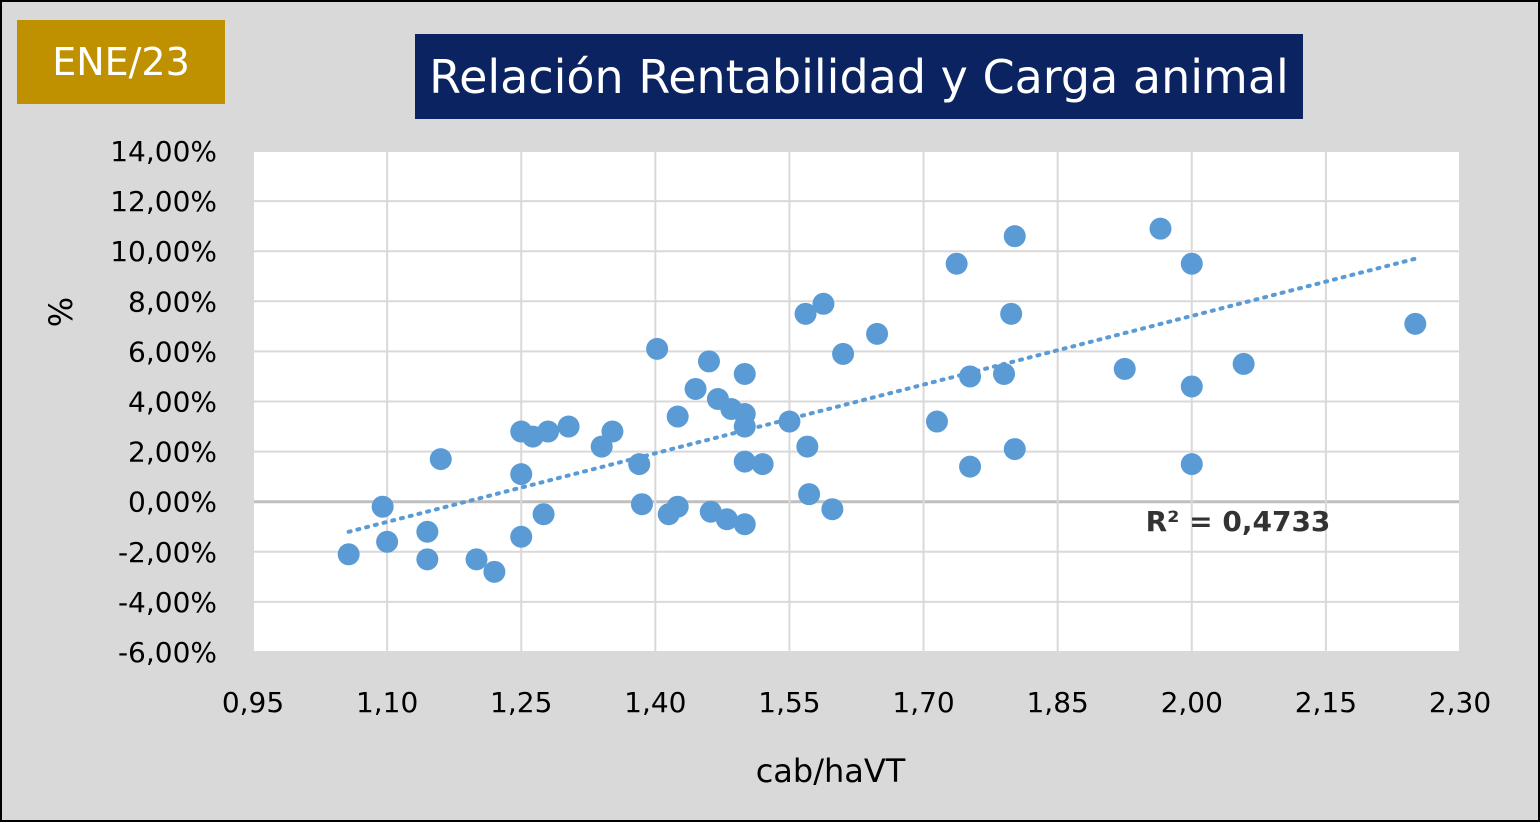  I want to click on x-tick-label: 2,30, so click(1460, 702).